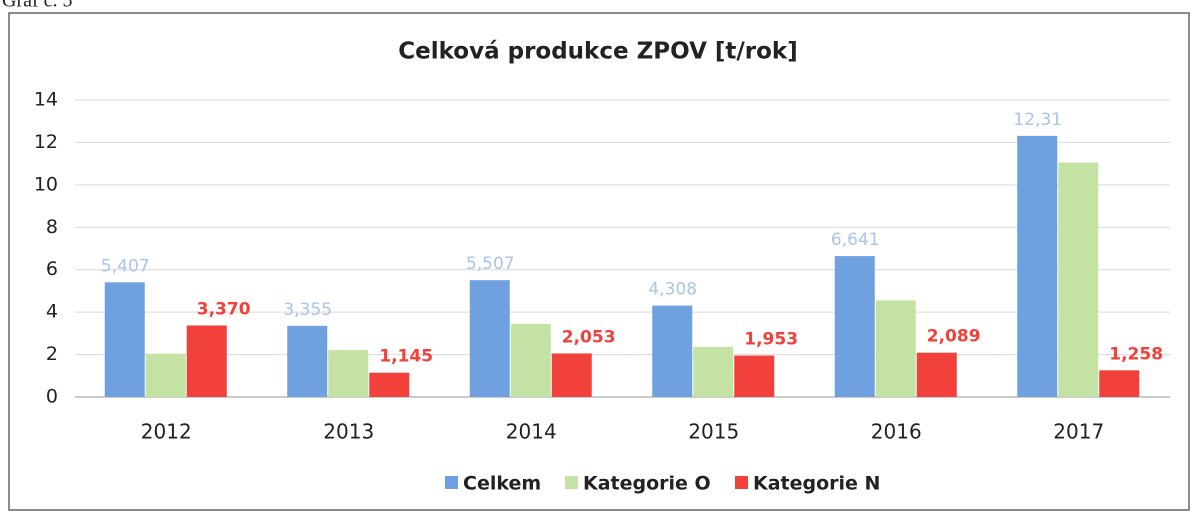 Image resolution: width=1197 pixels, height=512 pixels. Describe the element at coordinates (1037, 120) in the screenshot. I see `data-label: 12,31` at that location.